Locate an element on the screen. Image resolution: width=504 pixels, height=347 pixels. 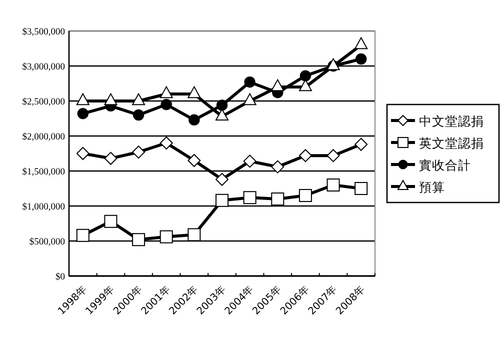
legend-label: 英文堂認捐 is located at coordinates (451, 143).